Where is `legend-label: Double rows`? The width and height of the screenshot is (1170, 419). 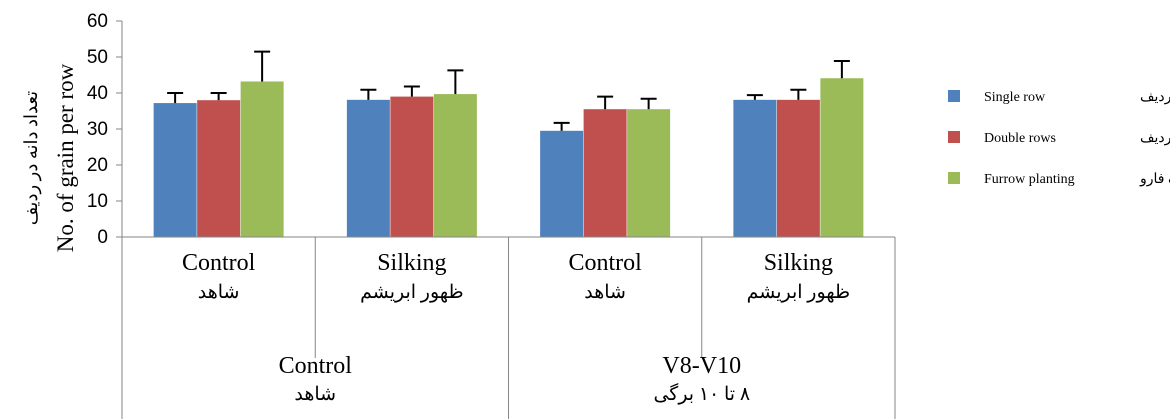 legend-label: Double rows is located at coordinates (1020, 138).